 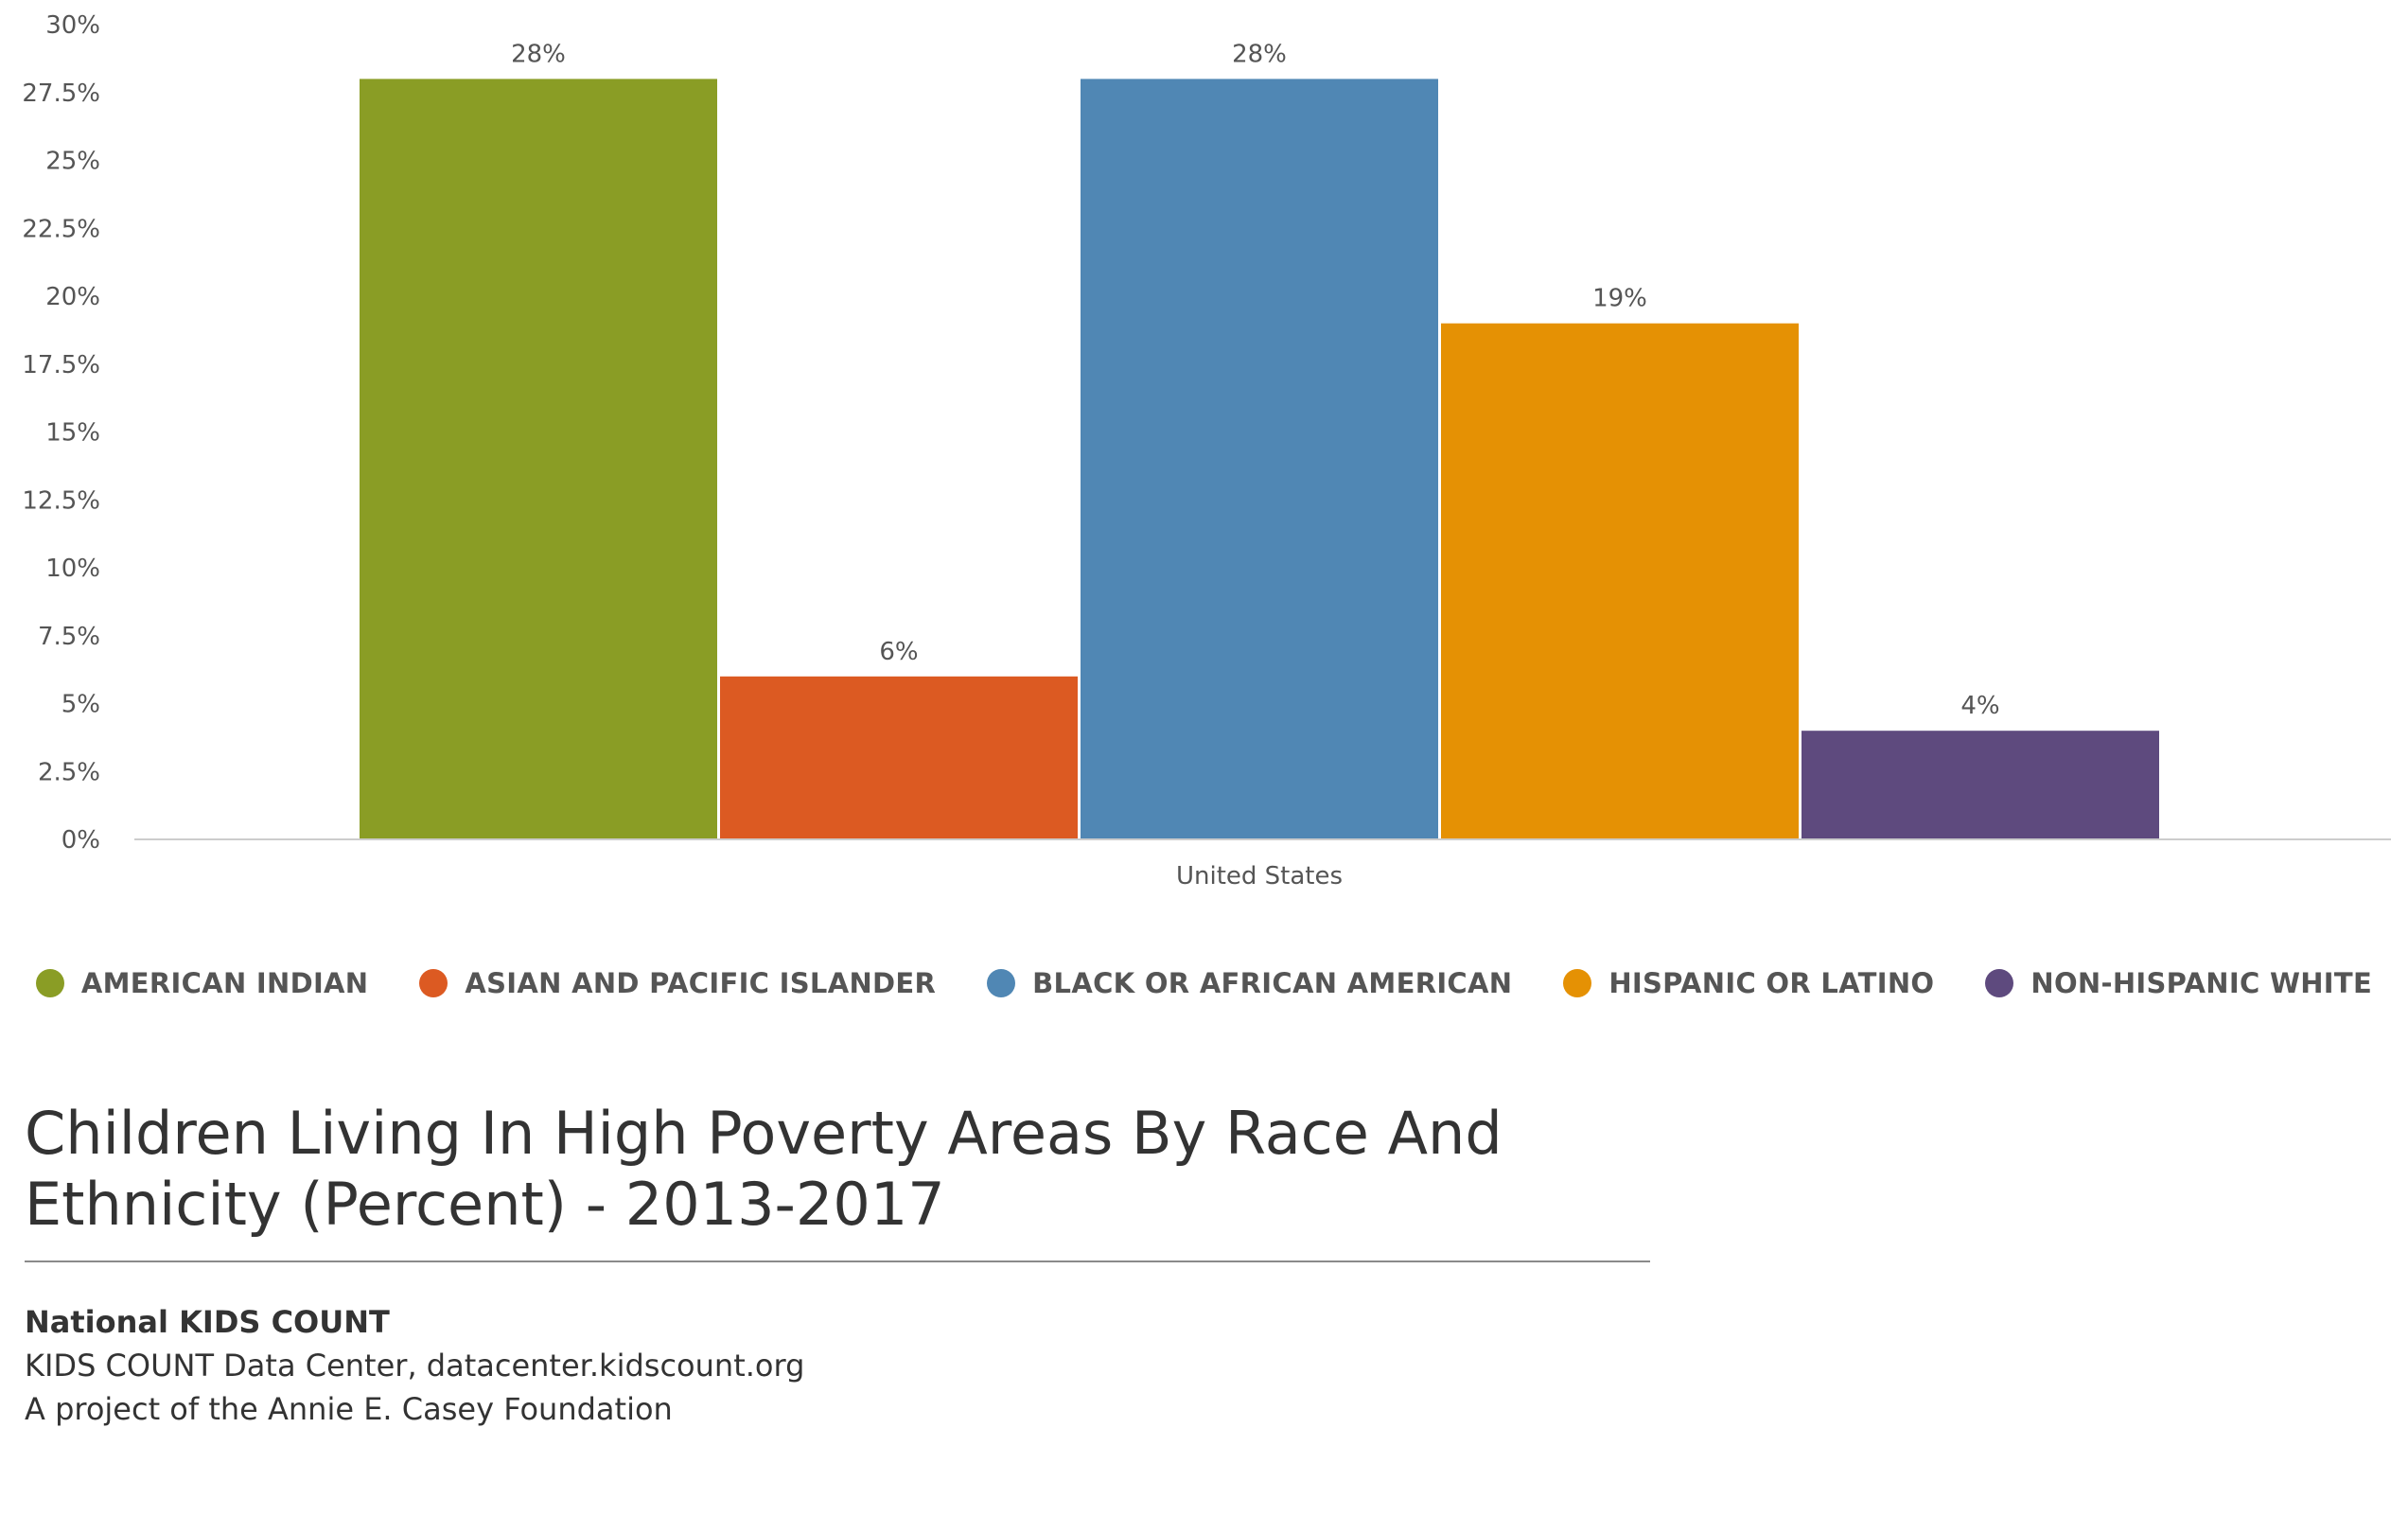 I want to click on y-tick-label: 12.5%, so click(x=61, y=500).